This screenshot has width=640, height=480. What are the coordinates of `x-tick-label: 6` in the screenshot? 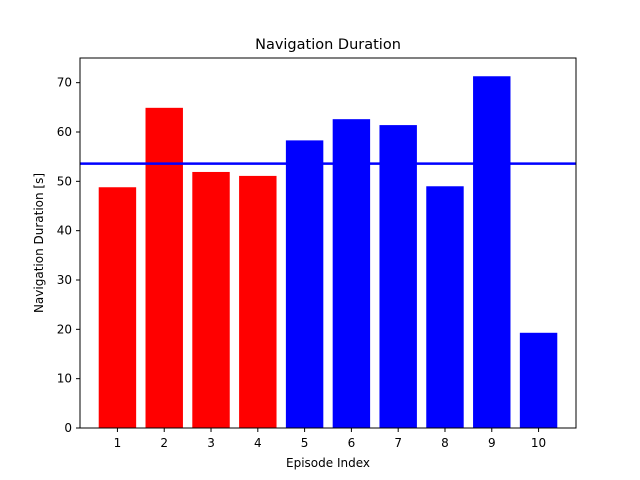 It's located at (352, 443).